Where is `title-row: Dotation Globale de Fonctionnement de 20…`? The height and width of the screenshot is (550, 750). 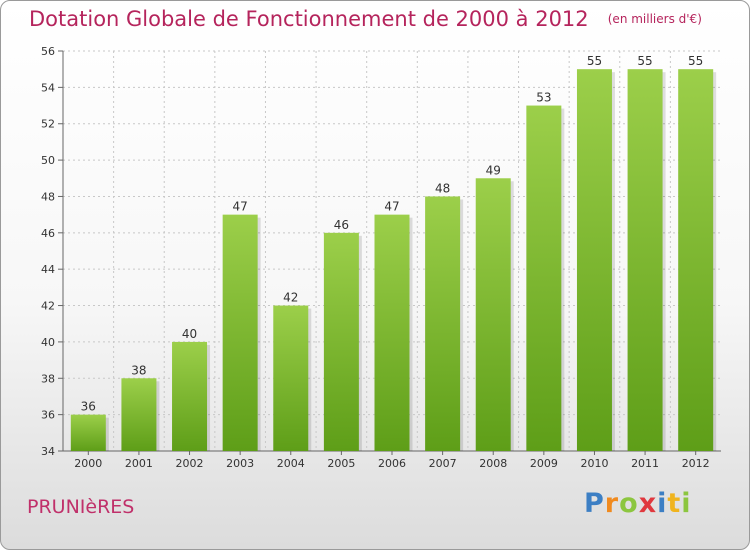
title-row: Dotation Globale de Fonctionnement de 20… is located at coordinates (365, 19).